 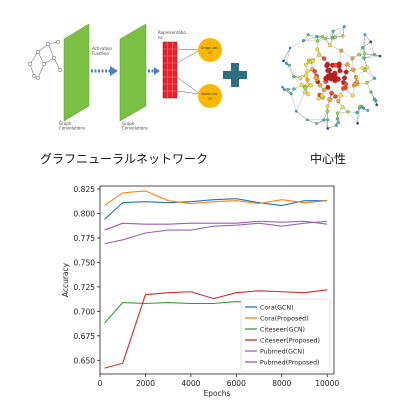 I want to click on node-level-label: Node-lev el, so click(x=209, y=96).